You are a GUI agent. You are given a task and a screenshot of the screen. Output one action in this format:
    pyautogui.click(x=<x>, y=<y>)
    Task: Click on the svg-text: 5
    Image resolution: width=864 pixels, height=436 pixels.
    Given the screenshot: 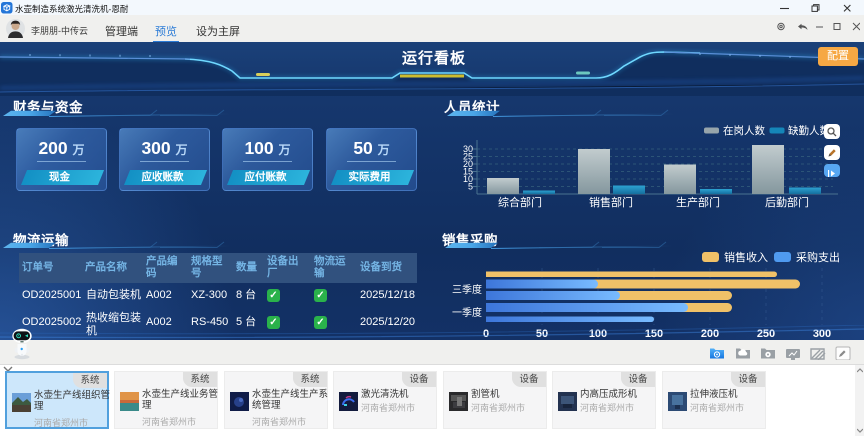 What is the action you would take?
    pyautogui.click(x=470, y=187)
    